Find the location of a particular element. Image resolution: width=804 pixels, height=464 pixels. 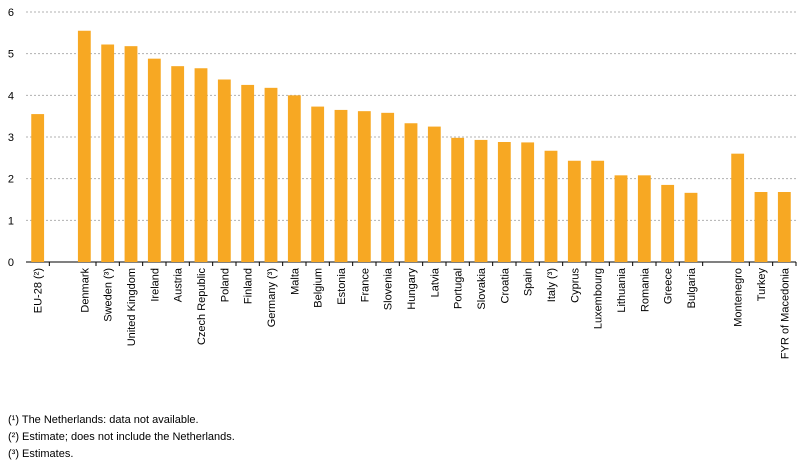

x-tick-label-17: Portugal is located at coordinates (459, 288).